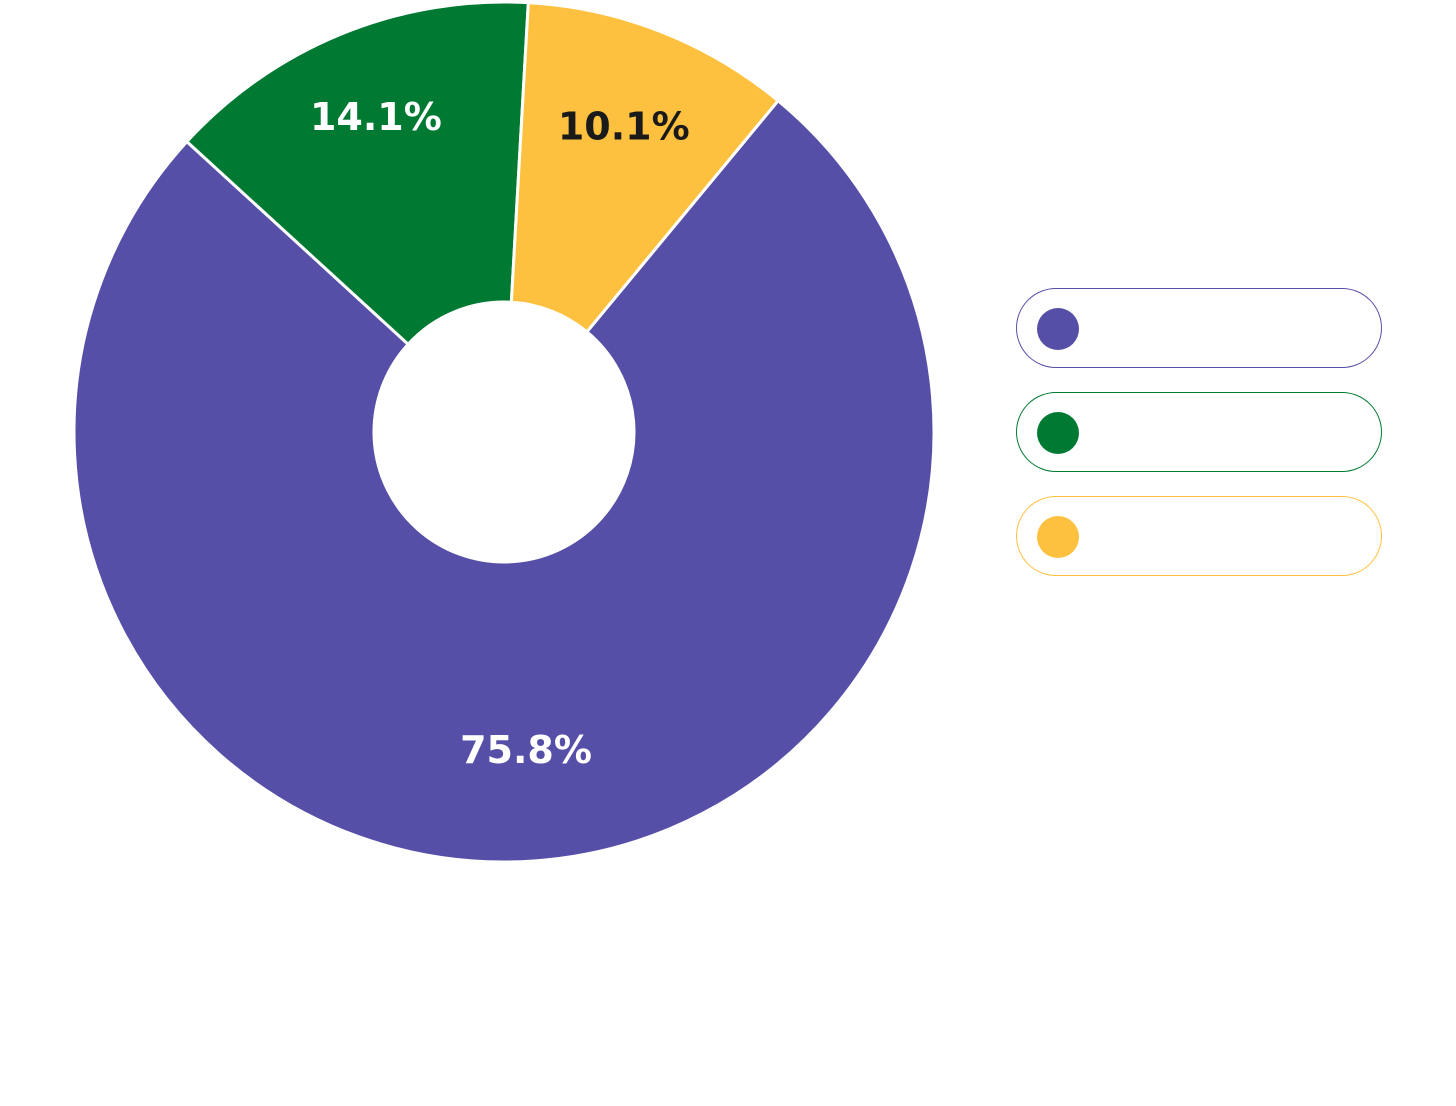 The width and height of the screenshot is (1456, 1106). Describe the element at coordinates (1058, 433) in the screenshot. I see `legend-swatch-hybrid` at that location.